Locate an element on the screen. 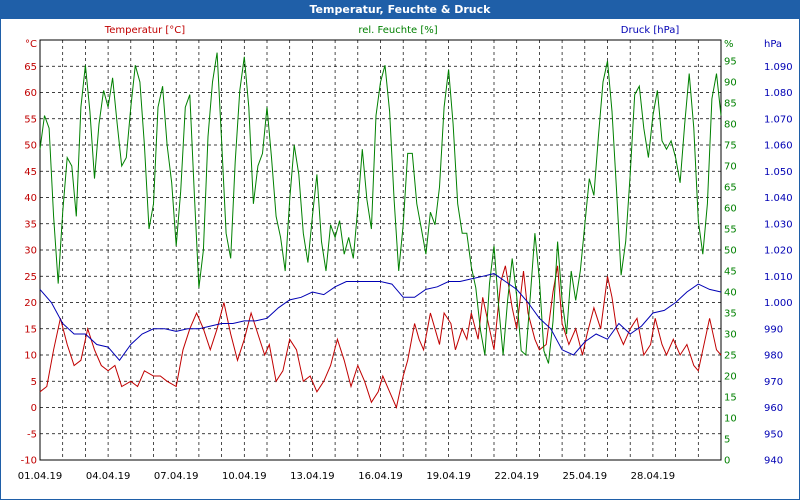 The width and height of the screenshot is (800, 500). y-axis-unit-temperature: °C is located at coordinates (31, 44).